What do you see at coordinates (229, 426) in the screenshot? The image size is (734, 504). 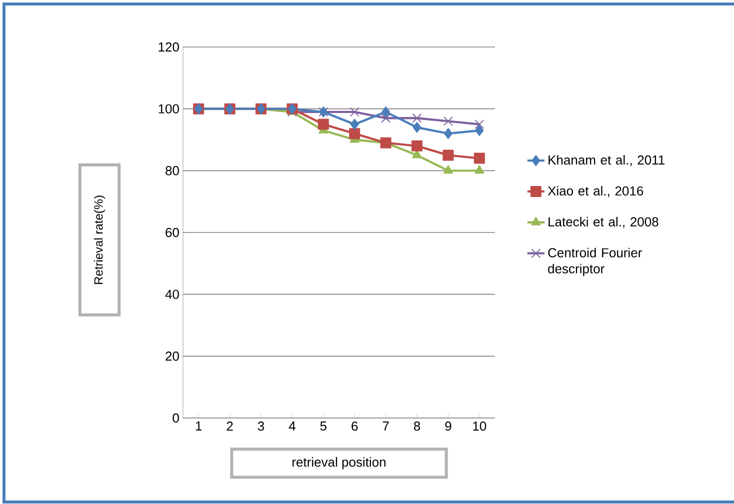 I see `x-tick-label: 2` at bounding box center [229, 426].